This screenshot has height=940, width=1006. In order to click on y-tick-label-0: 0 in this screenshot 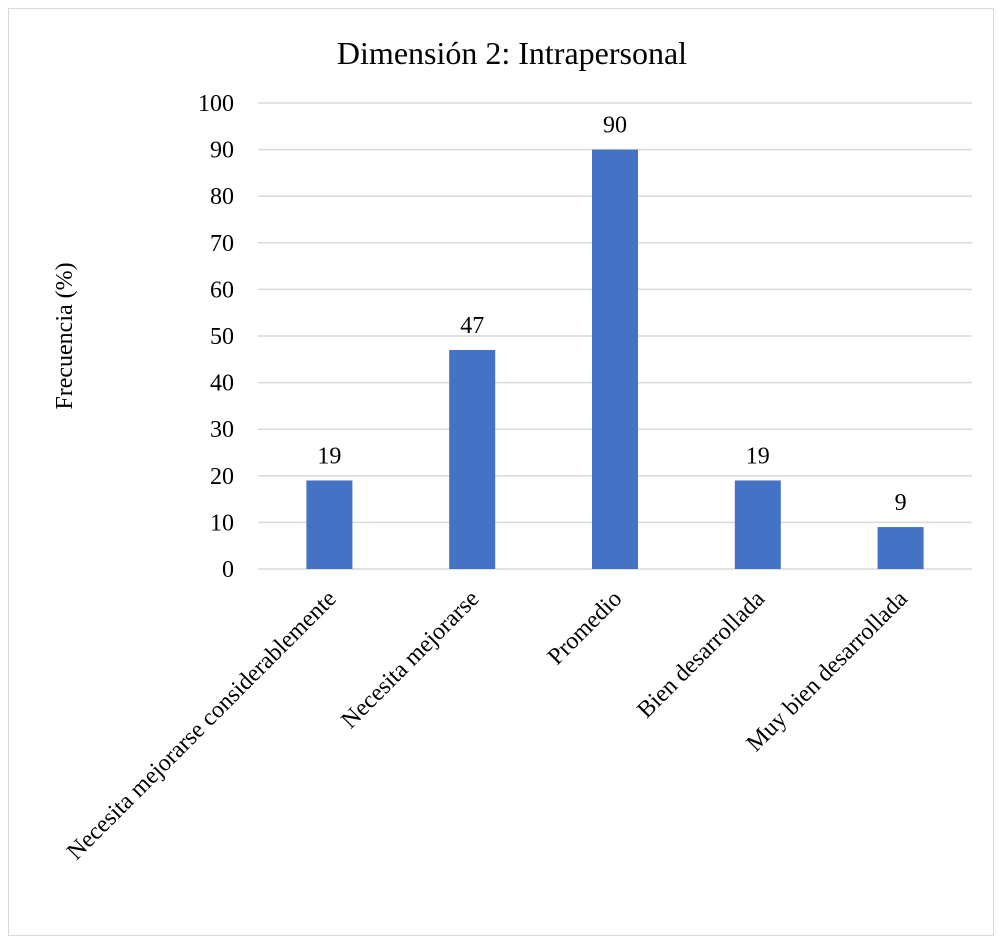, I will do `click(228, 570)`.